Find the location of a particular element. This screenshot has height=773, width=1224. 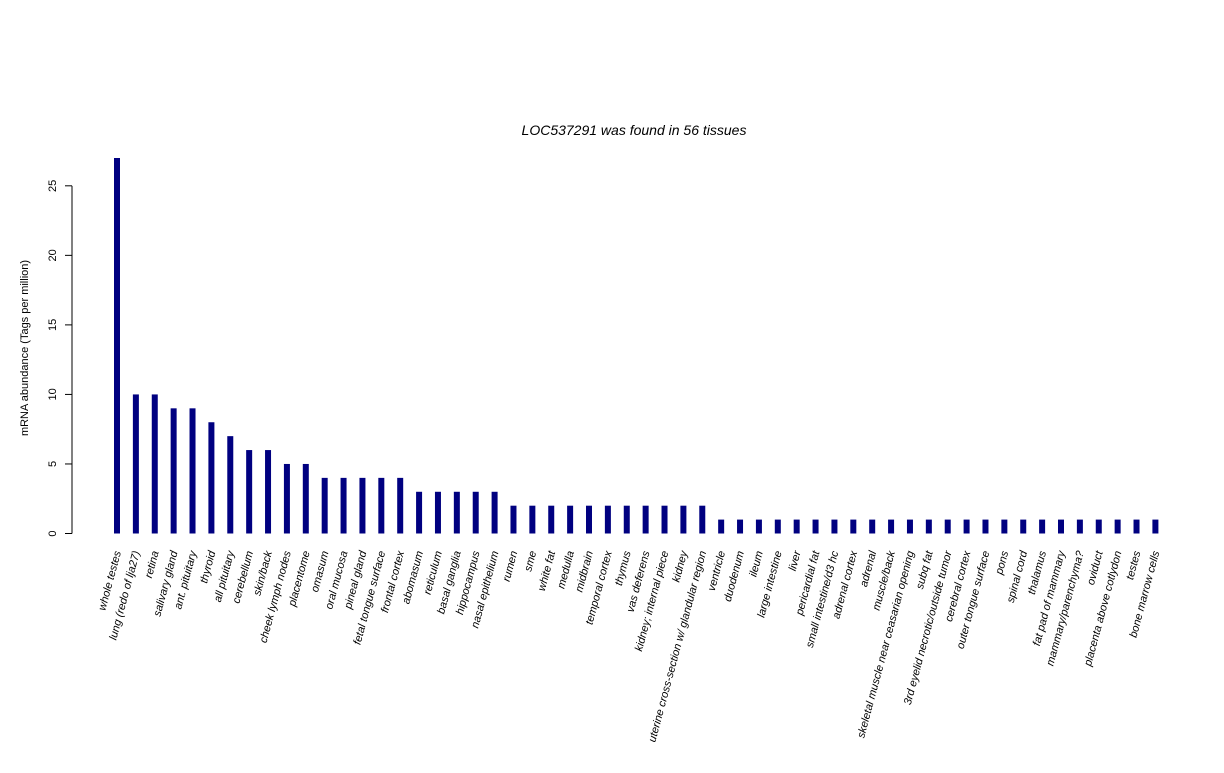

y-tick-label: 25 is located at coordinates (53, 186).